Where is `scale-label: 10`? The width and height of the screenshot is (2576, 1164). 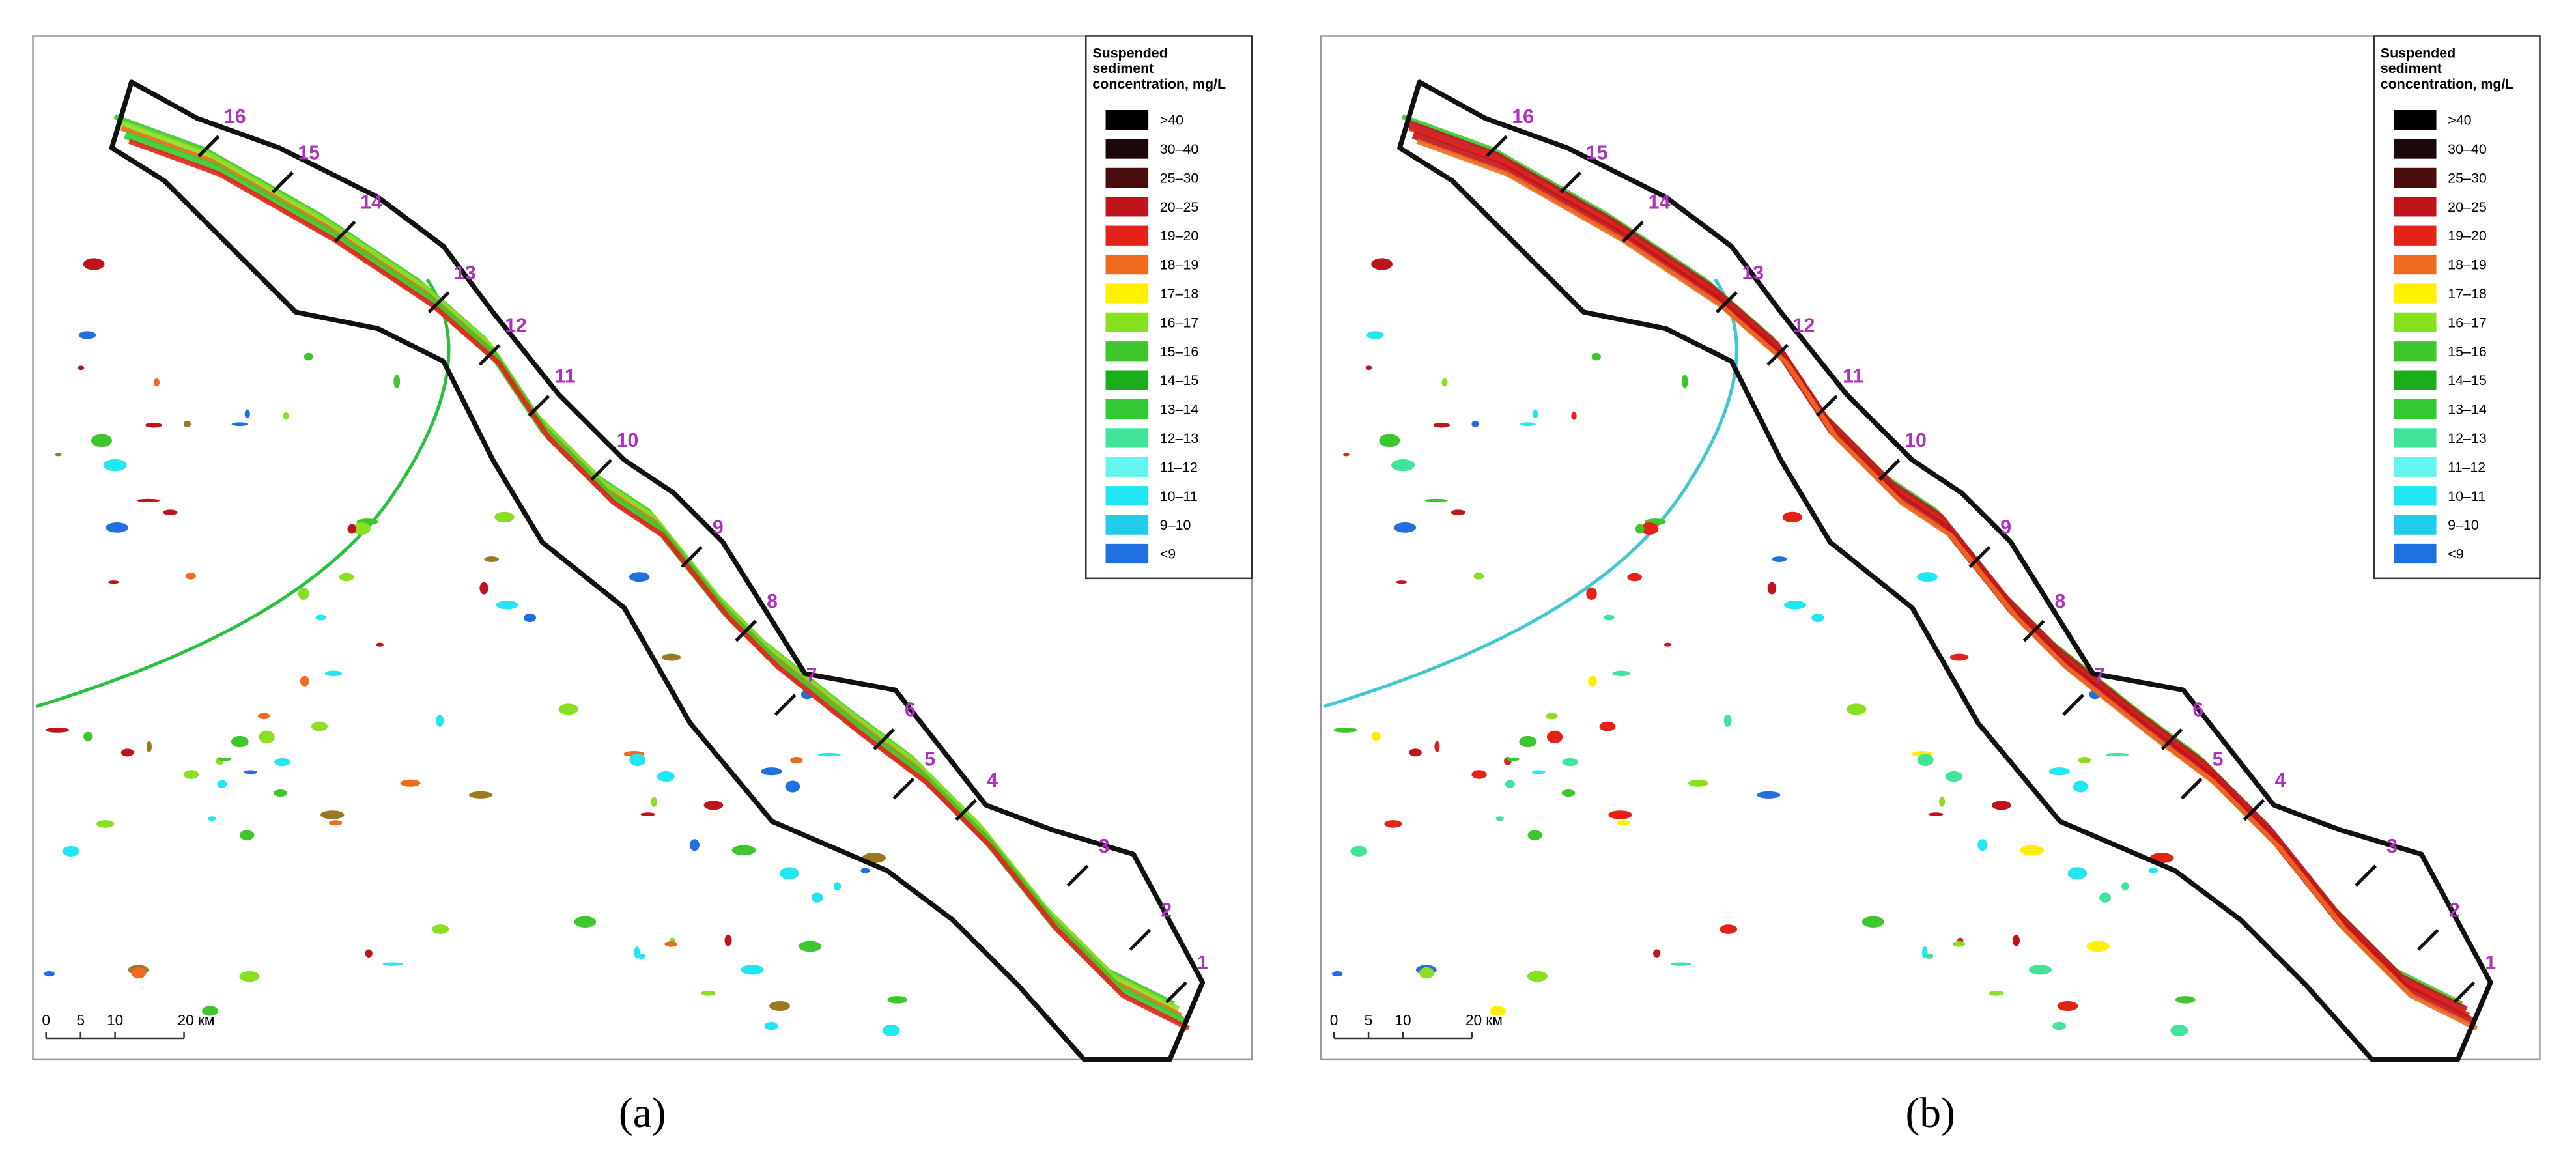
scale-label: 10 is located at coordinates (1402, 1021).